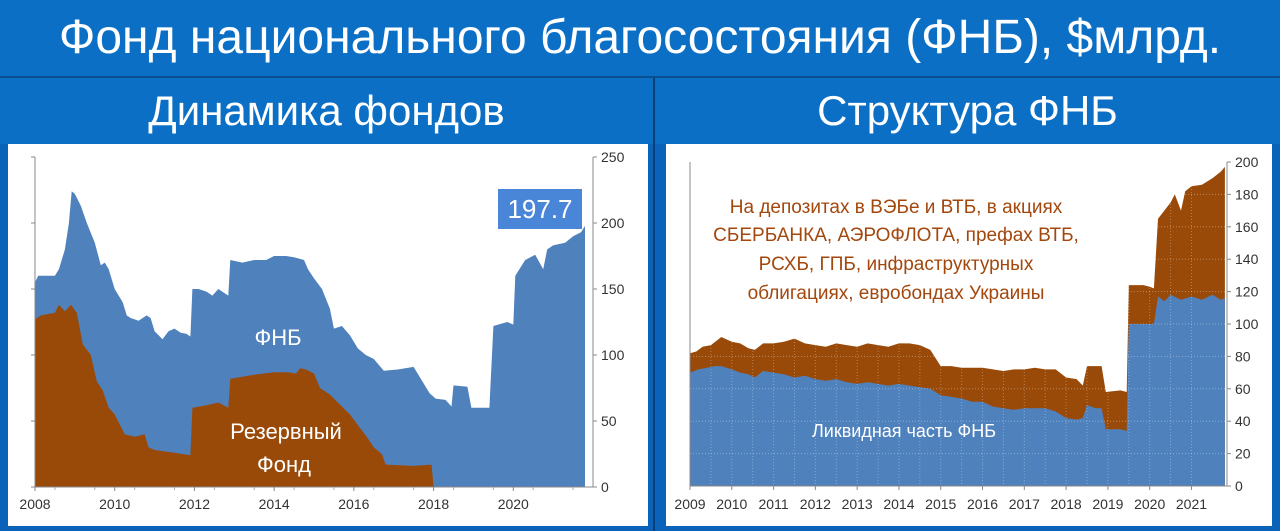  What do you see at coordinates (1243, 389) in the screenshot?
I see `y-tick-label: 60` at bounding box center [1243, 389].